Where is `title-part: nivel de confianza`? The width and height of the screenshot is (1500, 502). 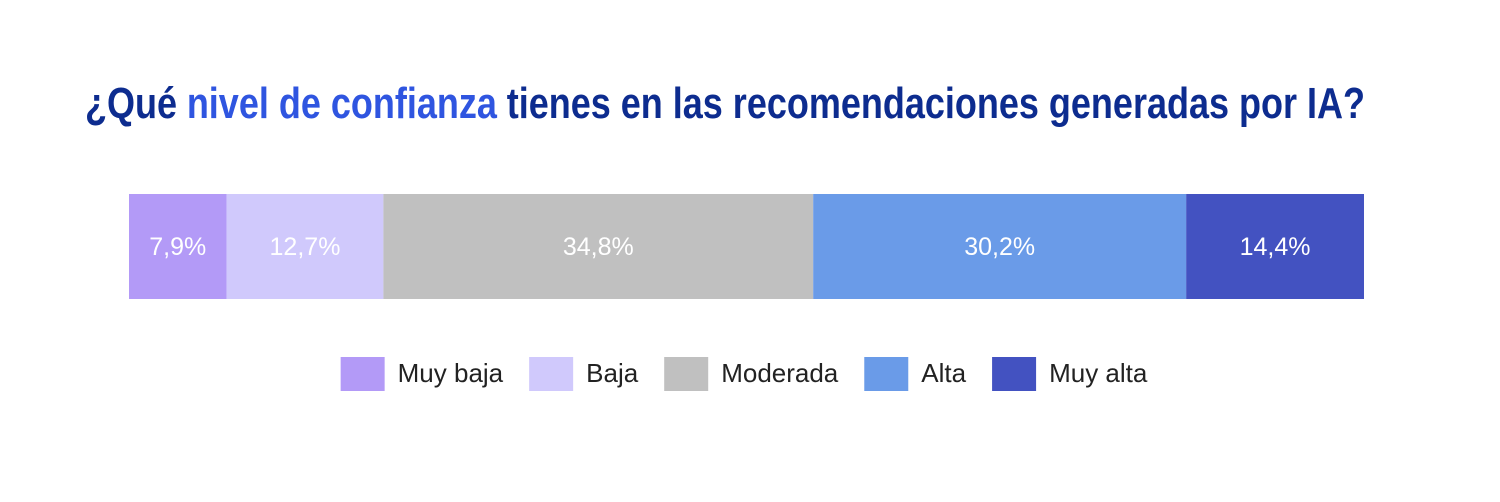
title-part: nivel de confianza is located at coordinates (342, 103).